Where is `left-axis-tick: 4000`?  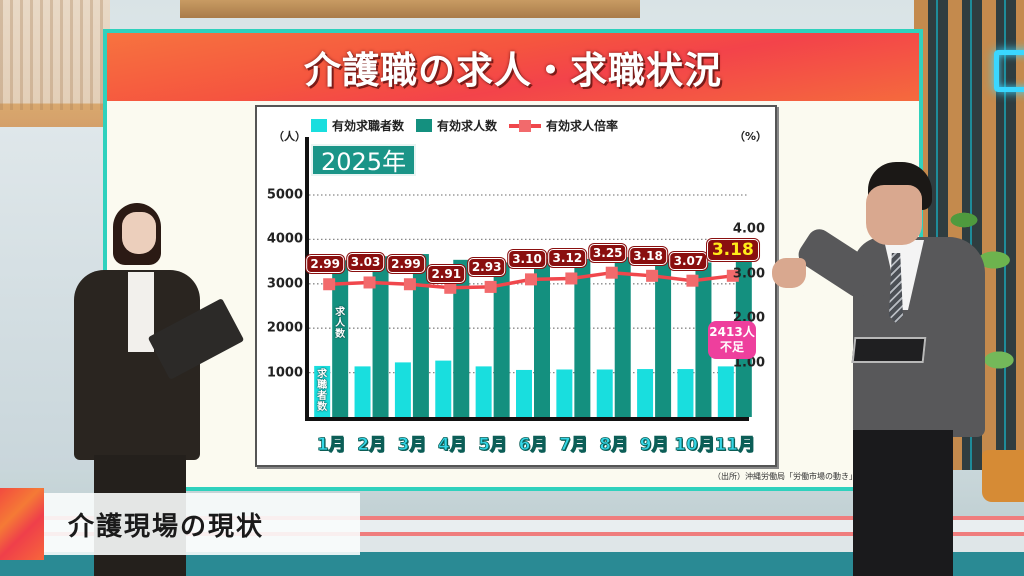 left-axis-tick: 4000 is located at coordinates (284, 239).